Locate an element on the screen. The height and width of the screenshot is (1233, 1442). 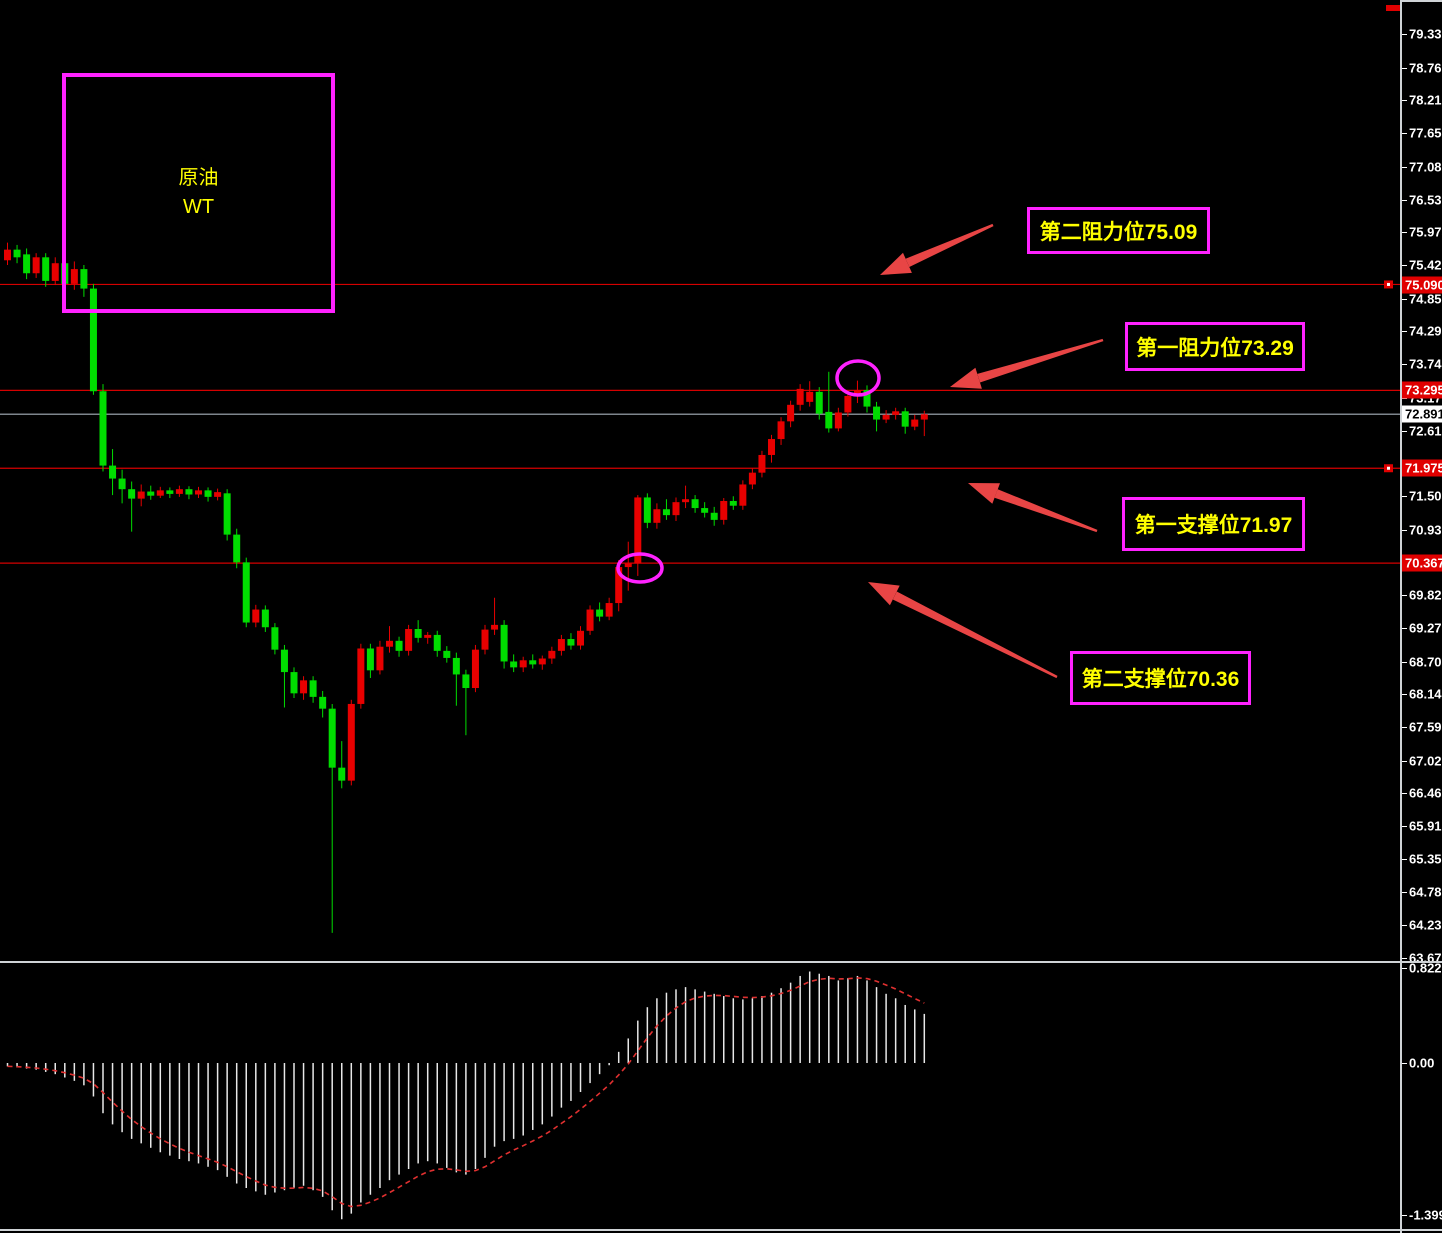
price-tick-label: 75.420 is located at coordinates (1425, 265).